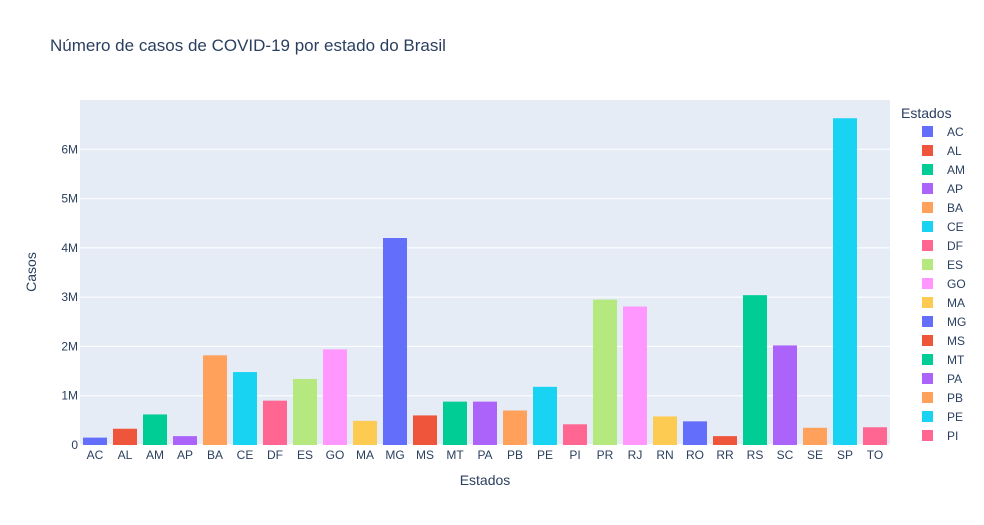 This screenshot has width=984, height=525. What do you see at coordinates (485, 423) in the screenshot?
I see `bar-pa` at bounding box center [485, 423].